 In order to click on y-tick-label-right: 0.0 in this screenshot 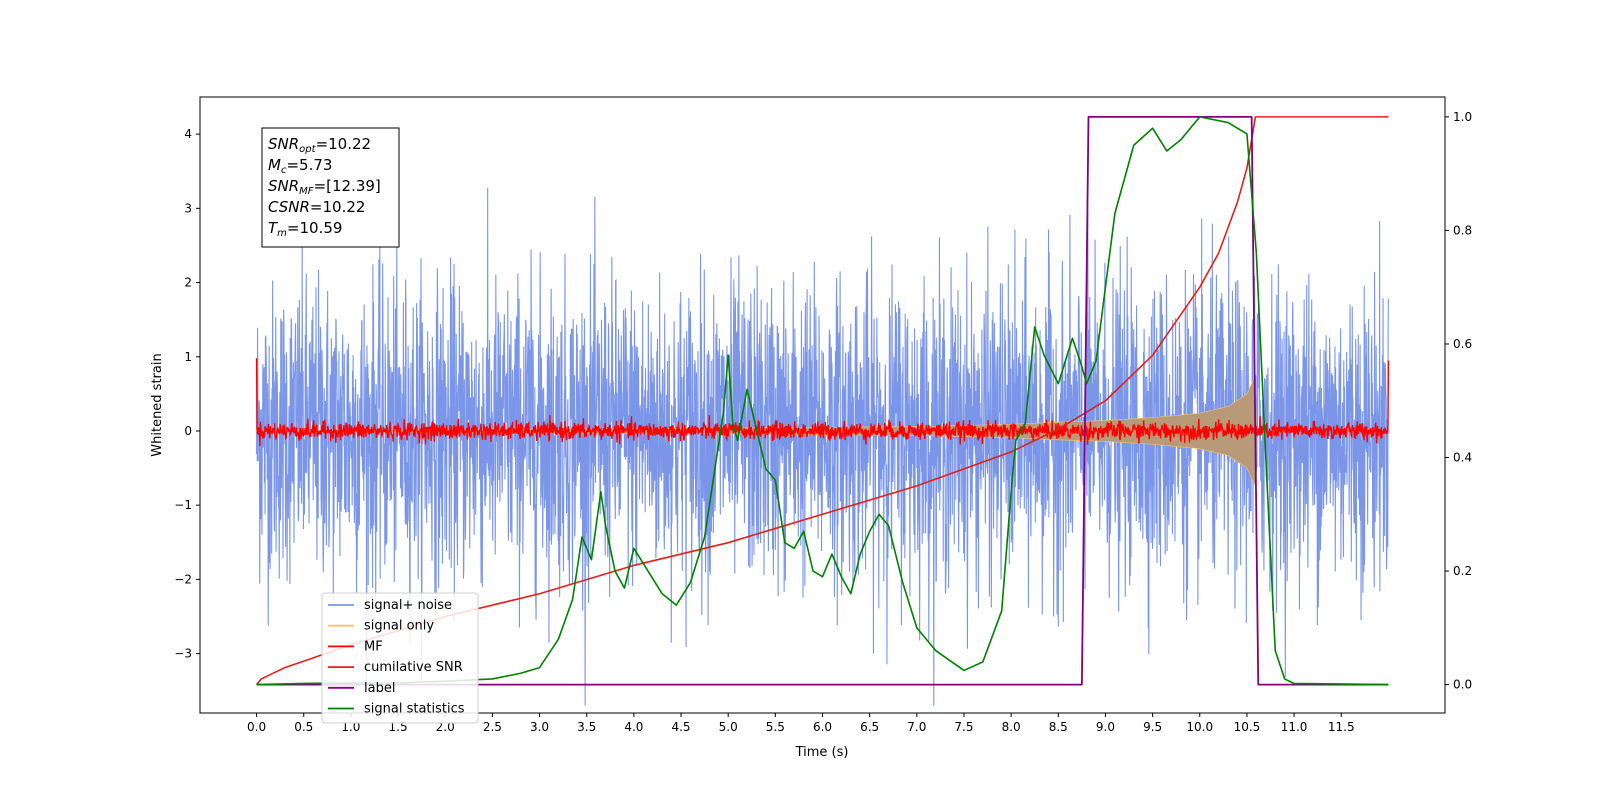, I will do `click(1462, 685)`.